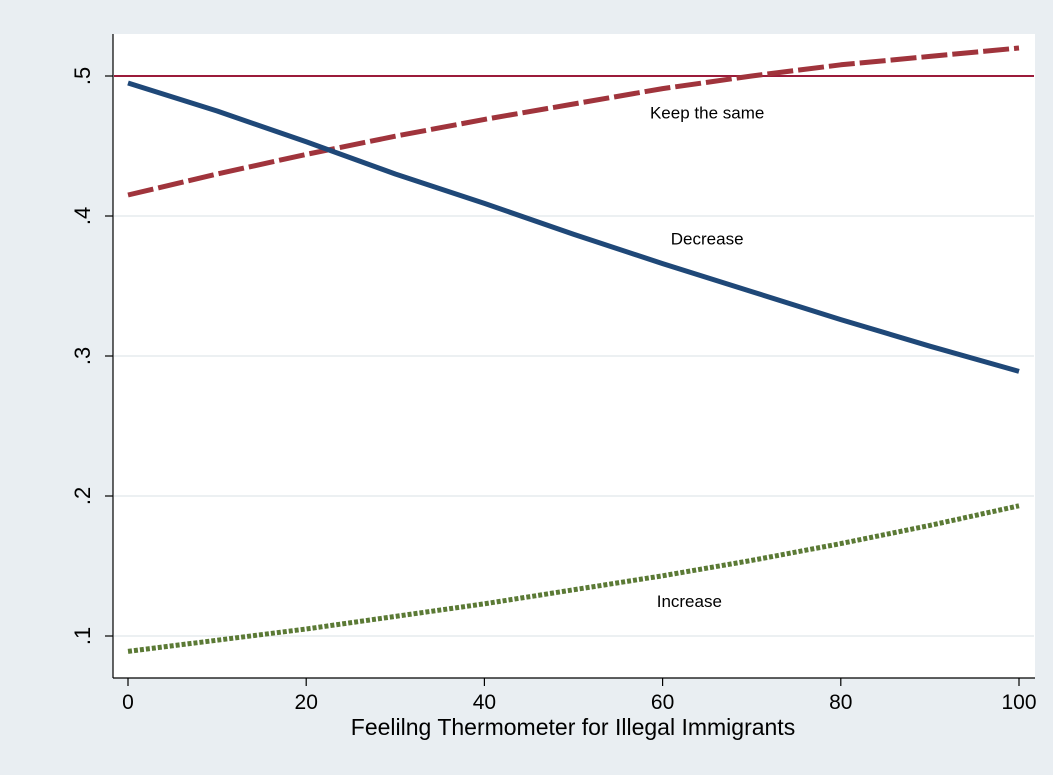  Describe the element at coordinates (1018, 702) in the screenshot. I see `x-tick-label: 100` at that location.